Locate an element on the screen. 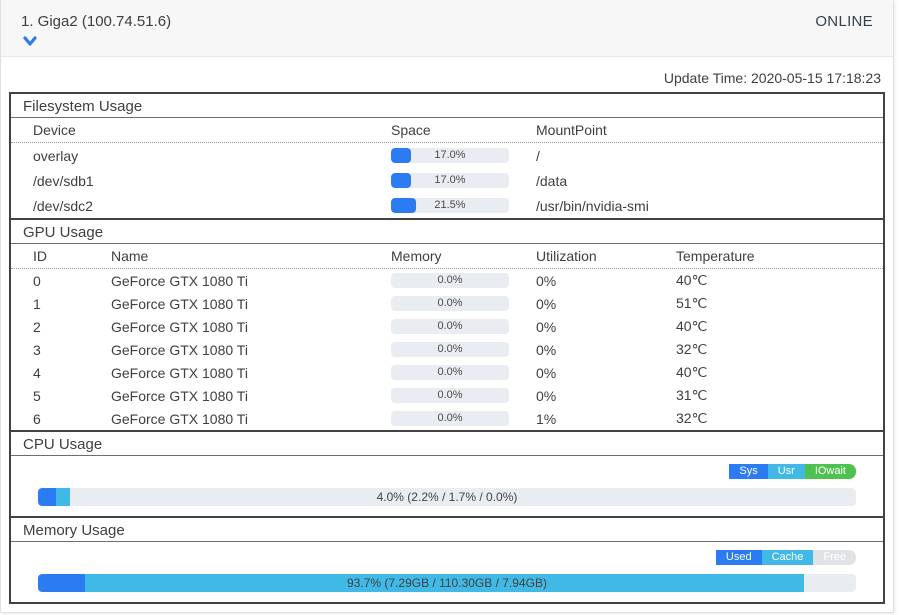  space-progress-fill is located at coordinates (404, 205).